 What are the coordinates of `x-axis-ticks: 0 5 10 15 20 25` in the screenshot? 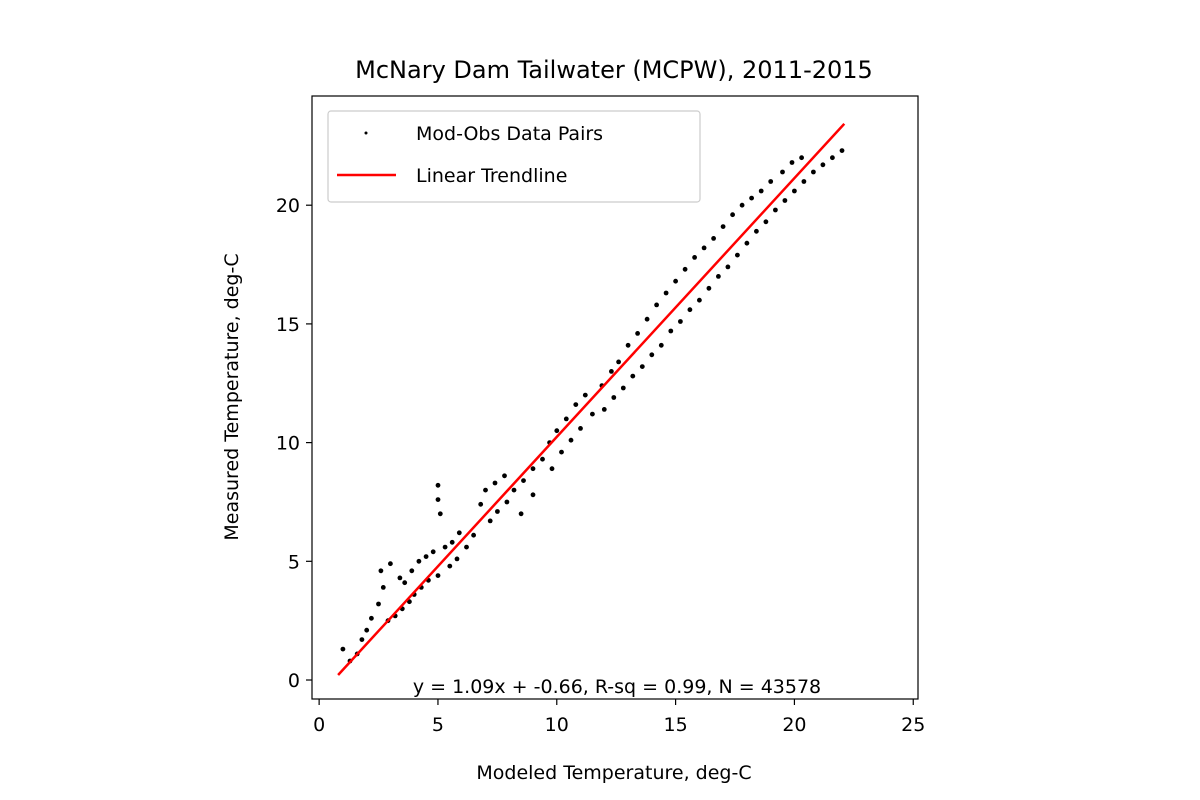 It's located at (619, 717).